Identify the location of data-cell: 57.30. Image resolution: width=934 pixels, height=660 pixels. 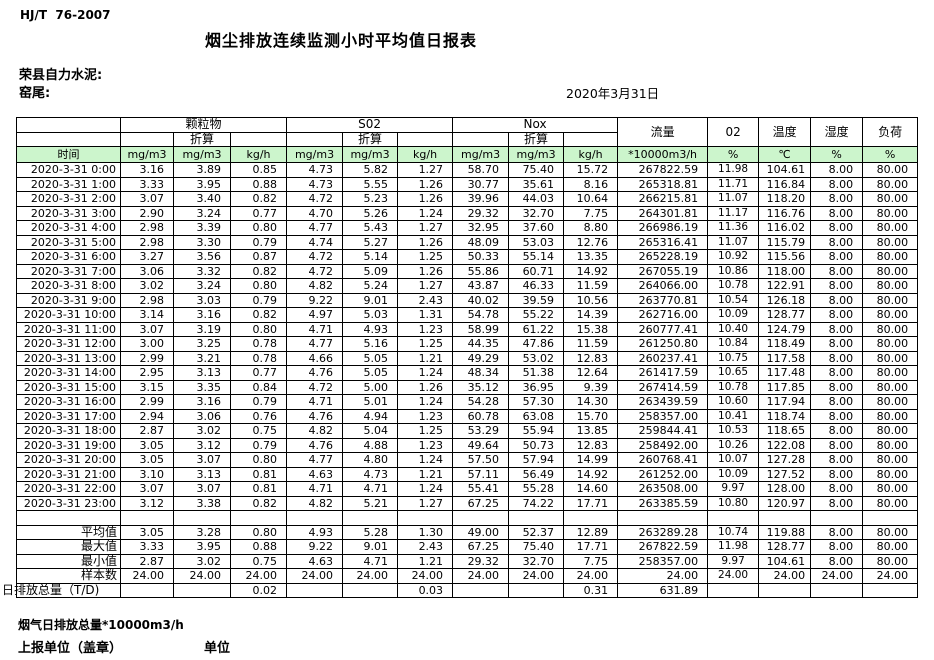
(536, 402).